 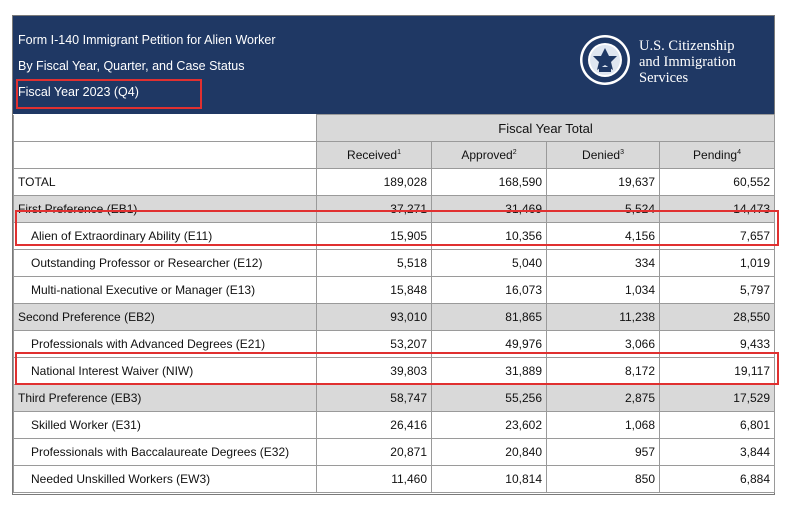 I want to click on cell-denied: 19,637, so click(x=603, y=182).